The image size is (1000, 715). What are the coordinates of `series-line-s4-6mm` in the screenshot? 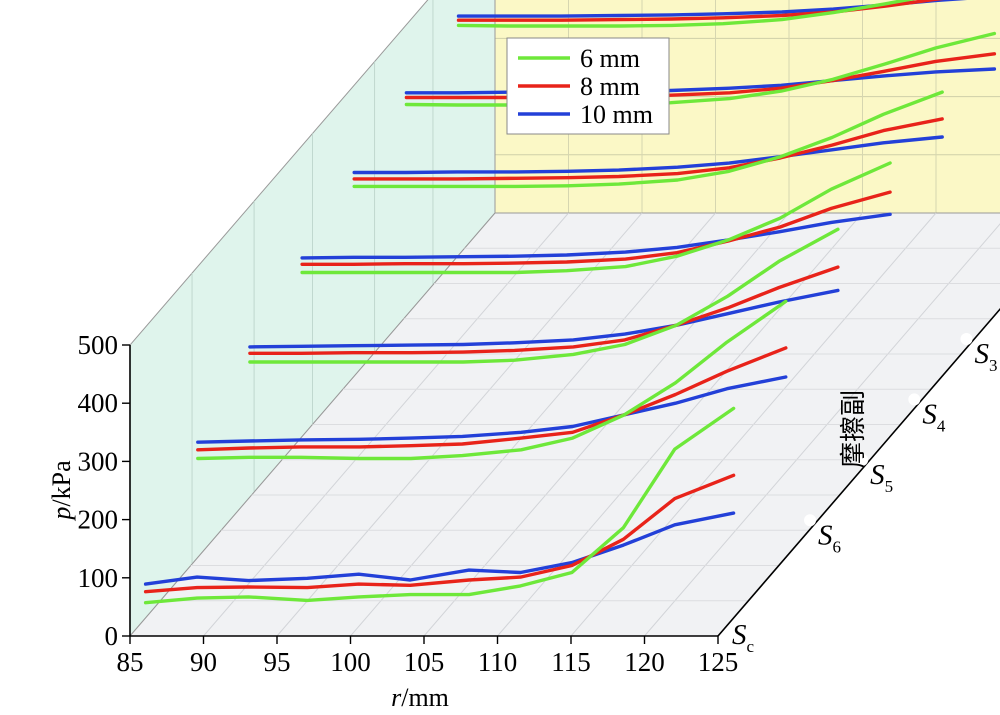 It's located at (596, 218).